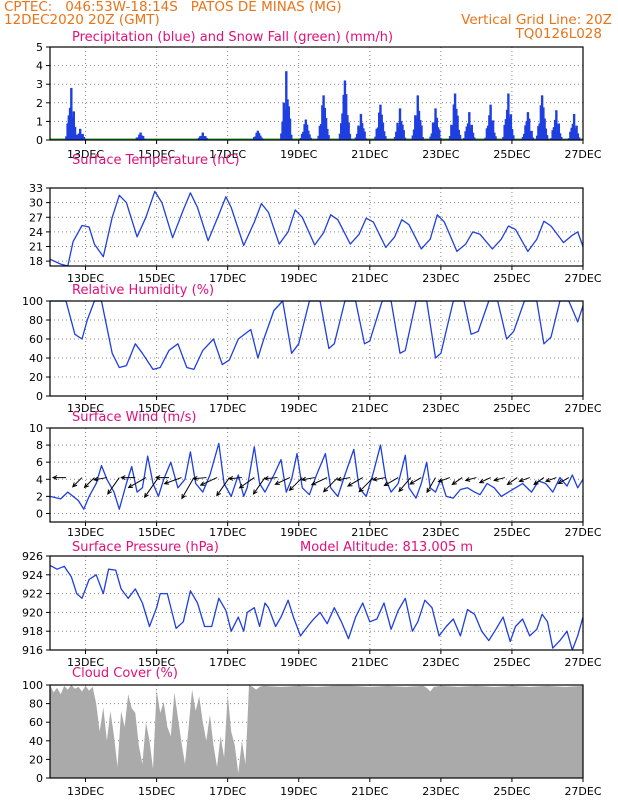 The image size is (618, 800). What do you see at coordinates (36, 247) in the screenshot?
I see `y-tick-label: 21` at bounding box center [36, 247].